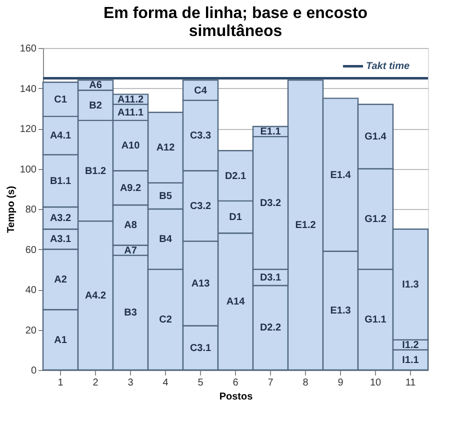 The width and height of the screenshot is (453, 421). I want to click on data-label: A13, so click(200, 284).